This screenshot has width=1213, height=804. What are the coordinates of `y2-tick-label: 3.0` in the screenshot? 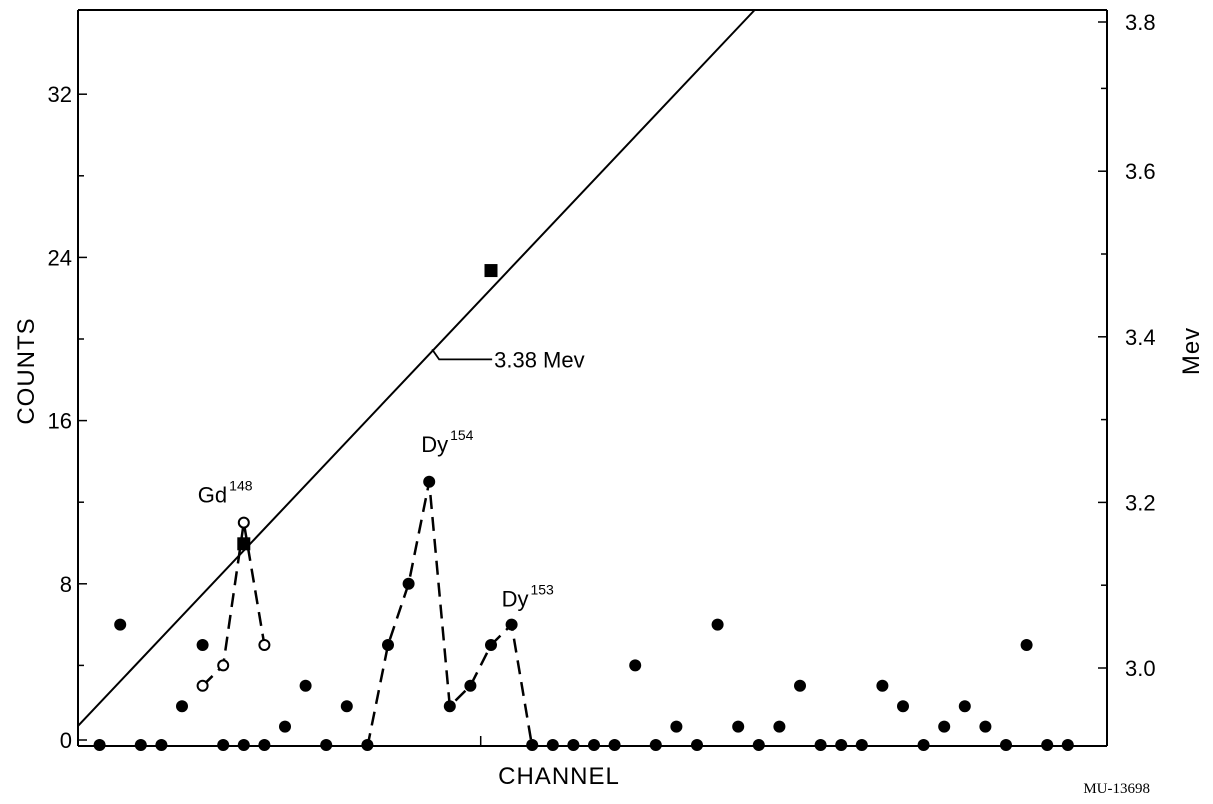 It's located at (1140, 668).